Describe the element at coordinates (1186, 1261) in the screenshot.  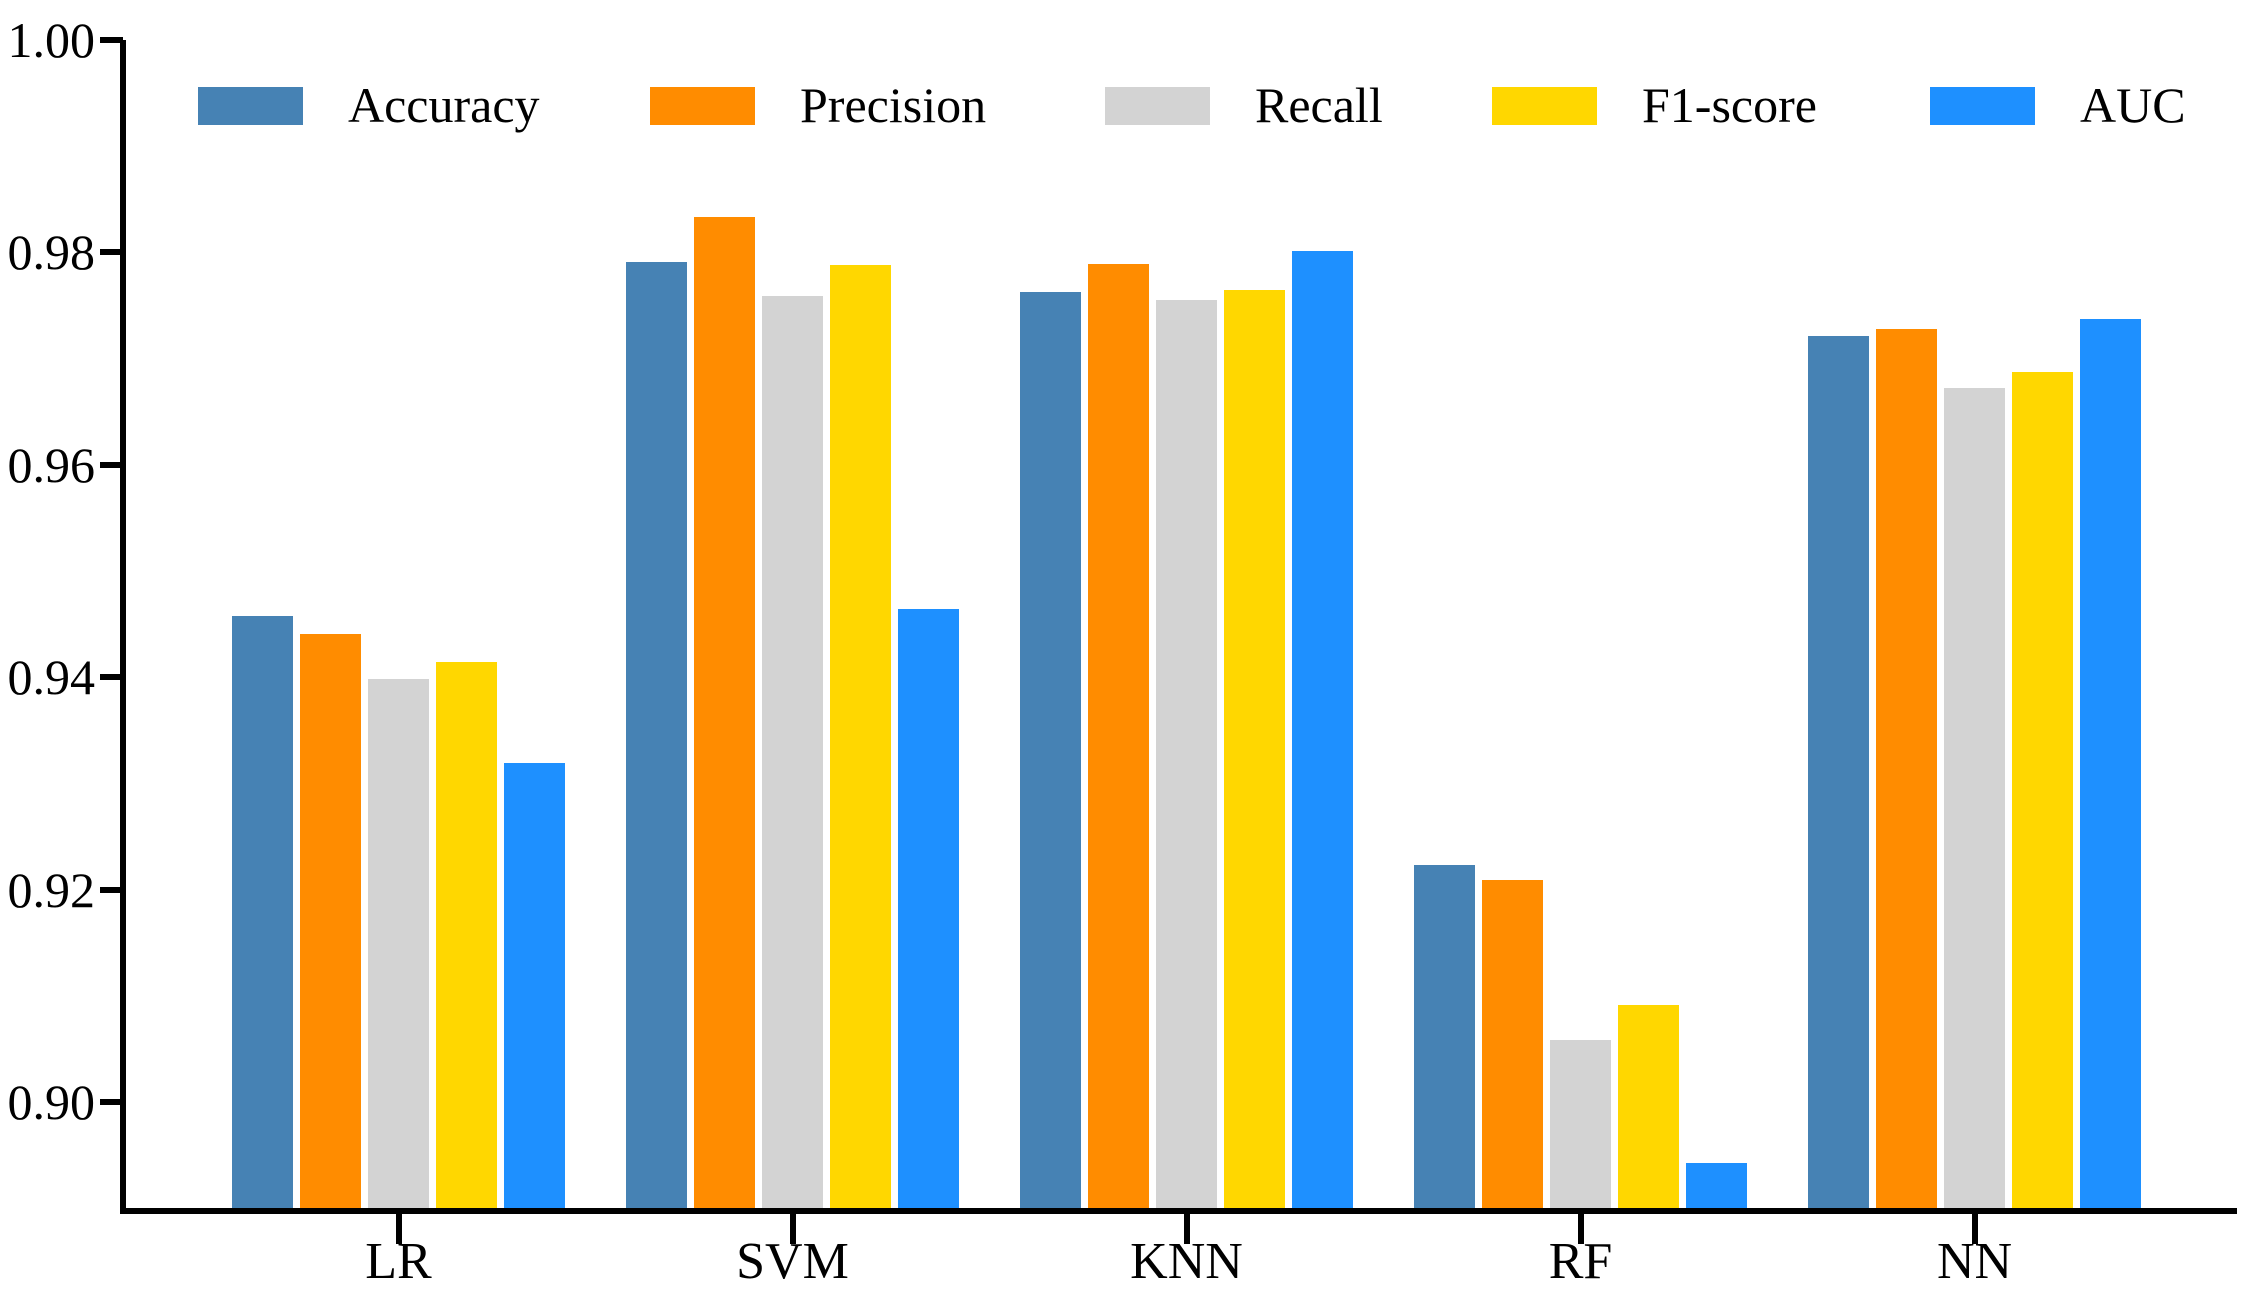
I see `x-tick-label-knn: KNN` at that location.